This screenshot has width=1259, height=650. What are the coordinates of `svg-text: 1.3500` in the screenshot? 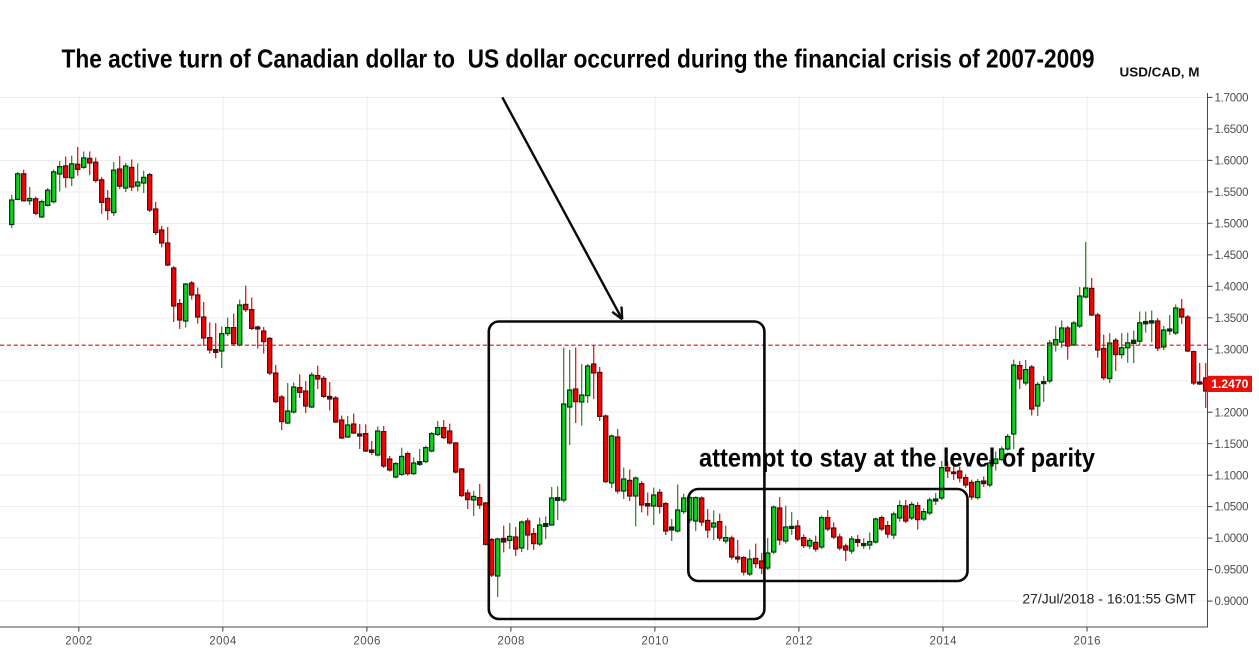 It's located at (1232, 319).